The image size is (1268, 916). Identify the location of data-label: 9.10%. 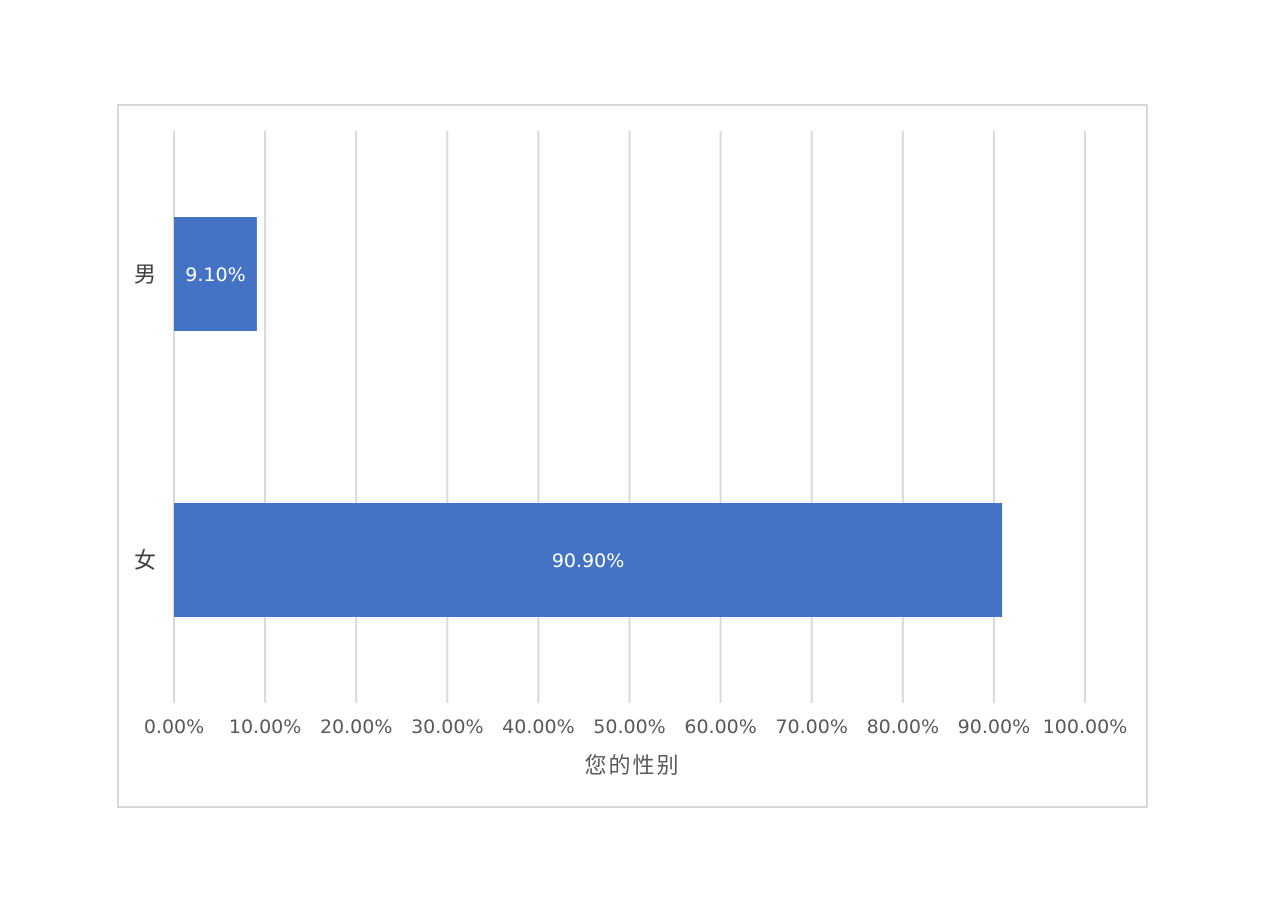
(215, 275).